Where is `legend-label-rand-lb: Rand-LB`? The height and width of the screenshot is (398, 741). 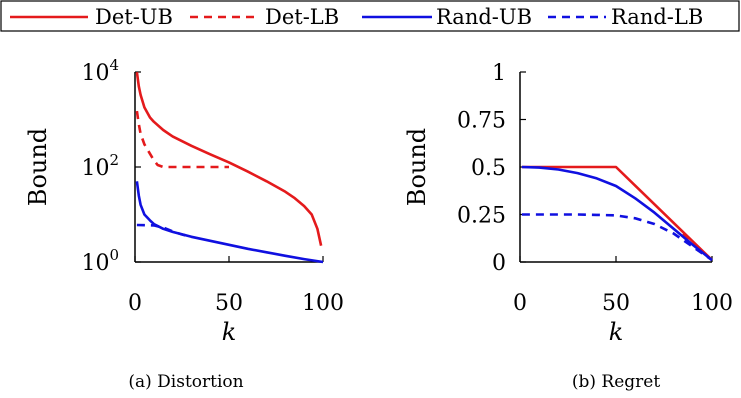
legend-label-rand-lb: Rand-LB is located at coordinates (657, 17).